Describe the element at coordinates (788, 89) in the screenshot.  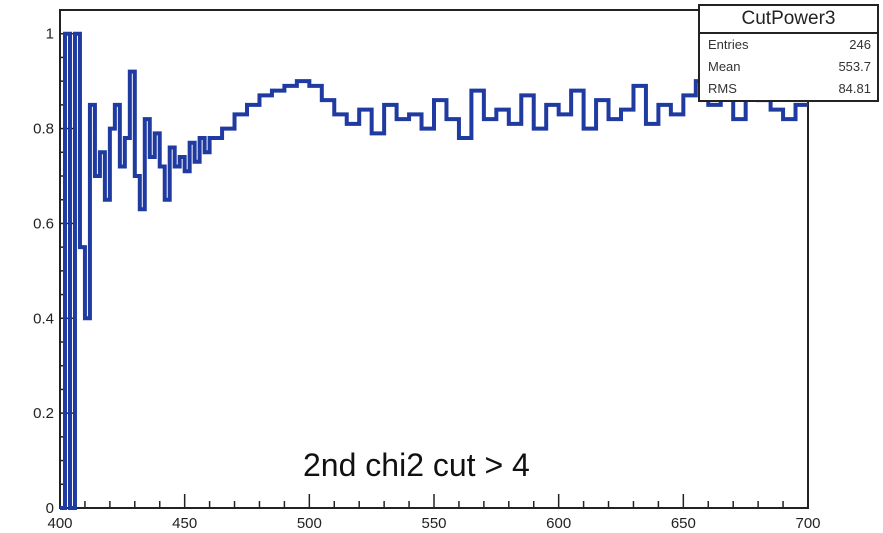
I see `stats-row-rms: RMS 84.81` at that location.